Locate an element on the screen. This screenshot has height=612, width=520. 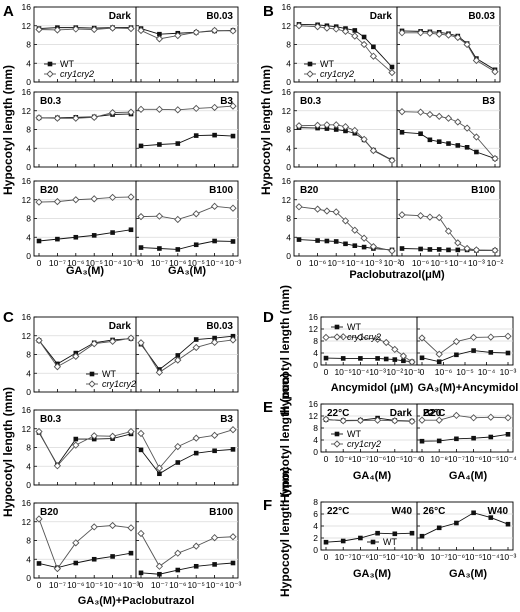
subplot-B-B3: B3 is located at coordinates (448, 129).